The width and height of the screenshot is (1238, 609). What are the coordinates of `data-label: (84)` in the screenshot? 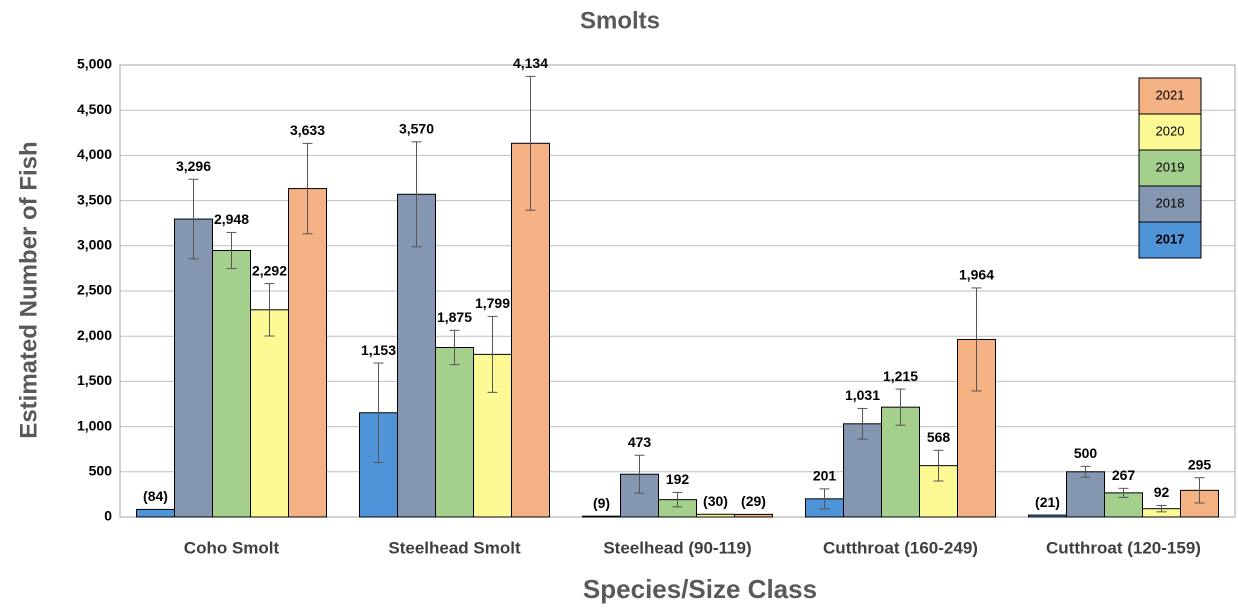 It's located at (155, 496).